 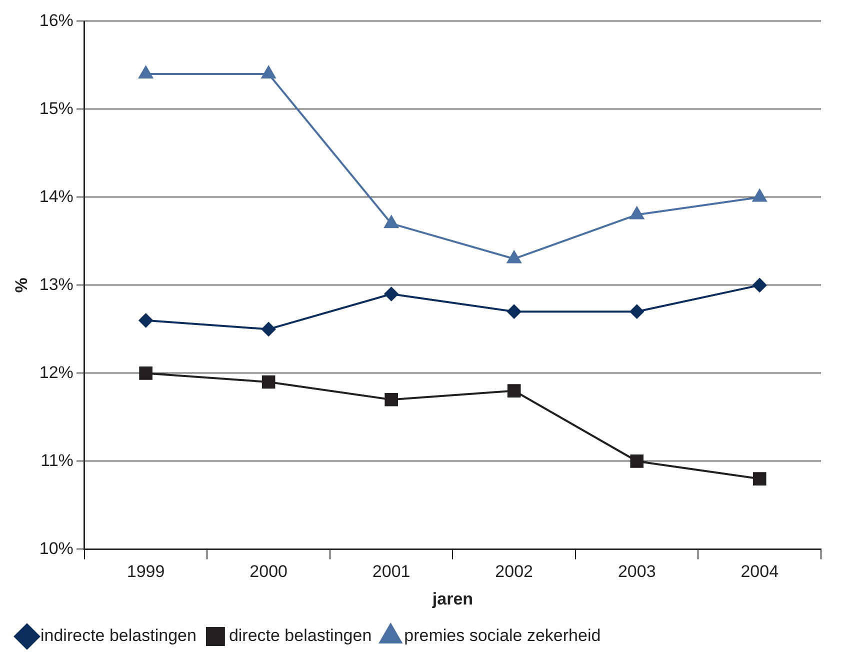 What do you see at coordinates (56, 196) in the screenshot?
I see `y-tick-label: 14%` at bounding box center [56, 196].